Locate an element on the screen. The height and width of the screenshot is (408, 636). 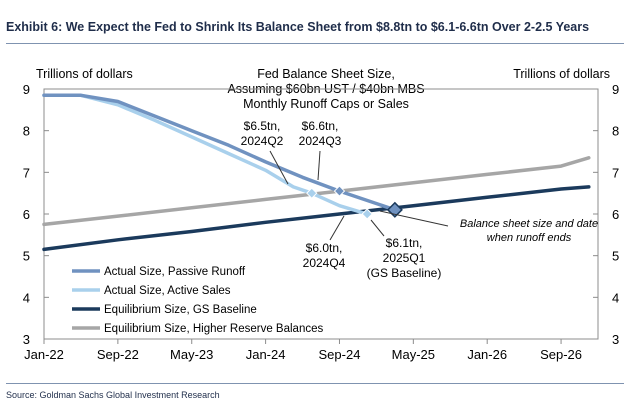
y-axis-left: 3 4 5 6 7 8 9 is located at coordinates (36, 214).